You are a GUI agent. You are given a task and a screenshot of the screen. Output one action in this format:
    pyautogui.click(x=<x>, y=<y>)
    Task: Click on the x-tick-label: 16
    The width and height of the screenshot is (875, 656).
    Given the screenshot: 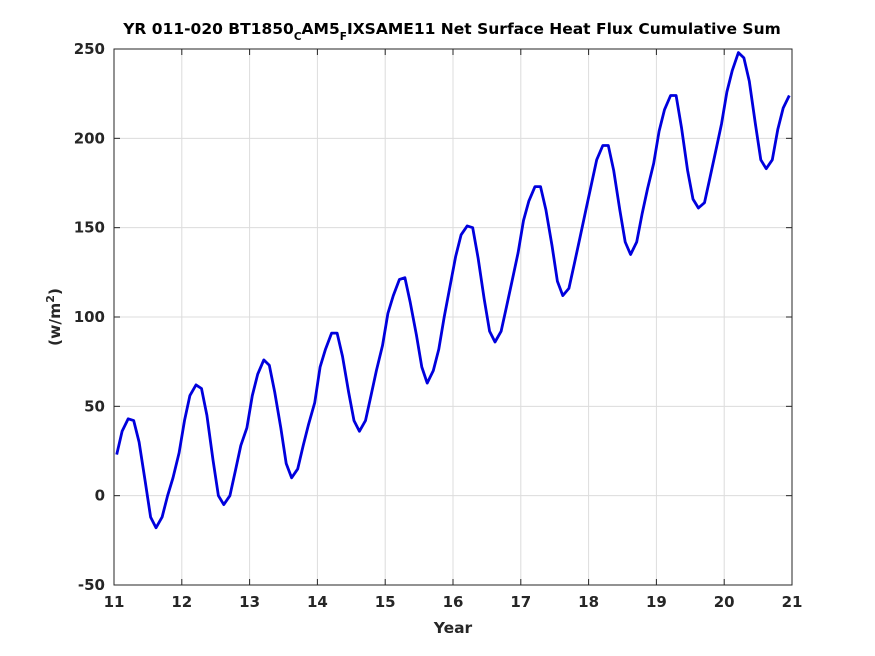 What is the action you would take?
    pyautogui.click(x=453, y=602)
    